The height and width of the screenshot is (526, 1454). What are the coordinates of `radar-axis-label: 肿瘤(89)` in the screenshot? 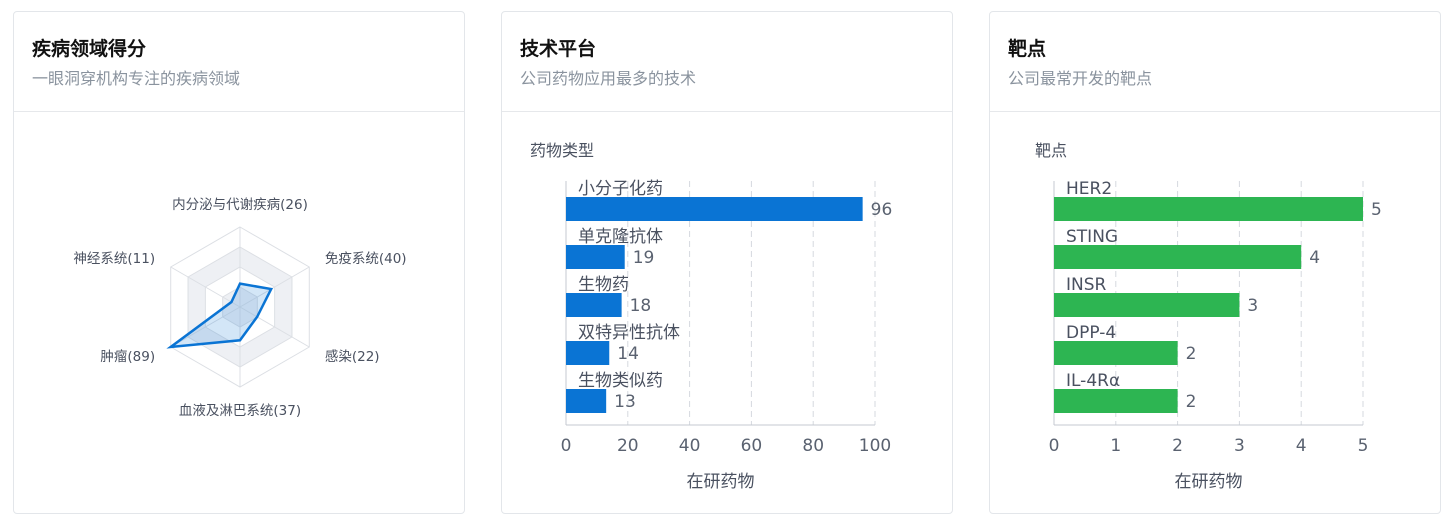 It's located at (127, 356).